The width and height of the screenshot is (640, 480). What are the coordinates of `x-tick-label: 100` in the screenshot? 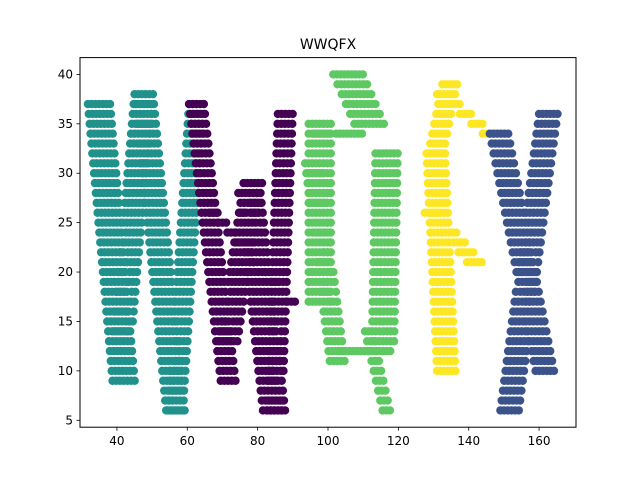 It's located at (328, 441).